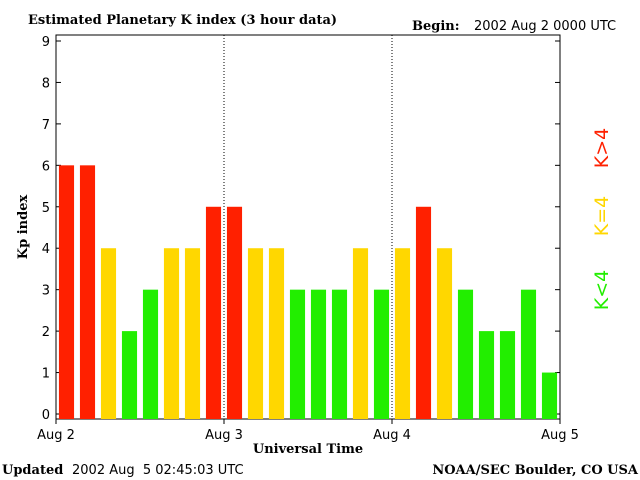 The height and width of the screenshot is (480, 640). I want to click on x-axis-label: Universal Time, so click(308, 449).